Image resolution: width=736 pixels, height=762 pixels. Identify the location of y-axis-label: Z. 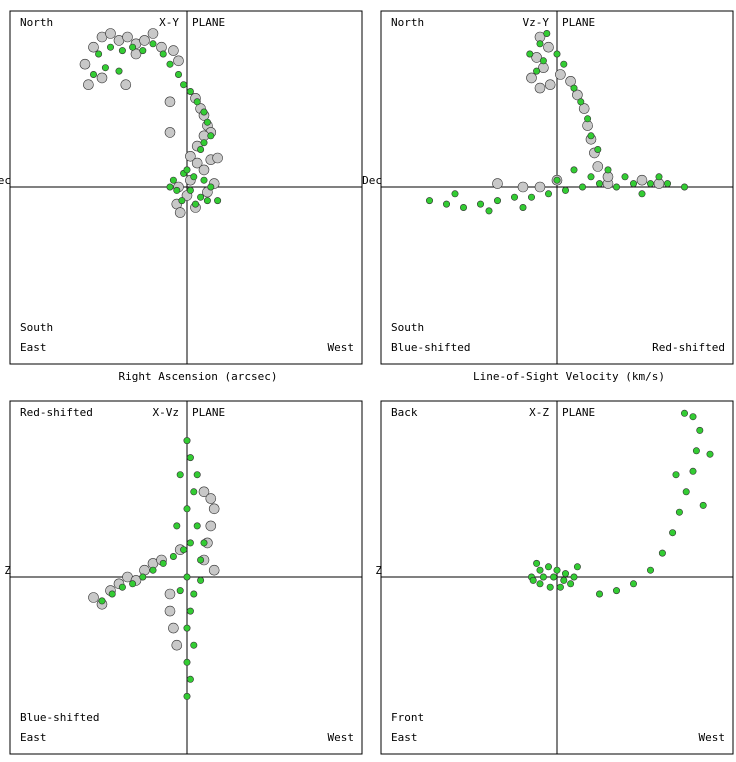
(378, 570).